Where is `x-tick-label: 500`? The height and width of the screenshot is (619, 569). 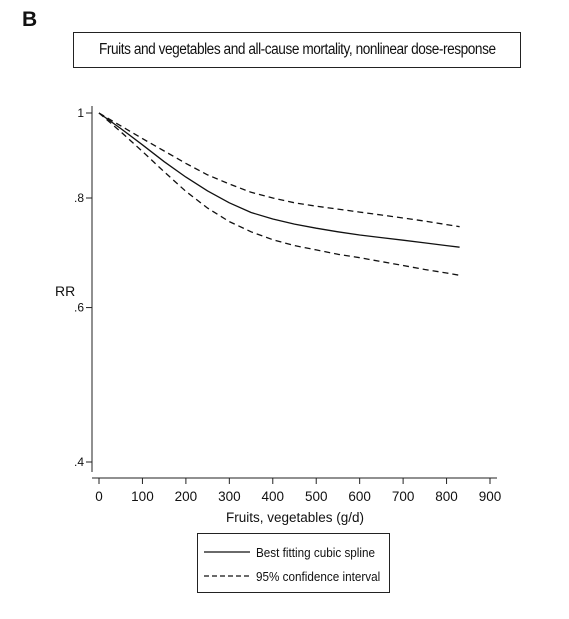 x-tick-label: 500 is located at coordinates (316, 496).